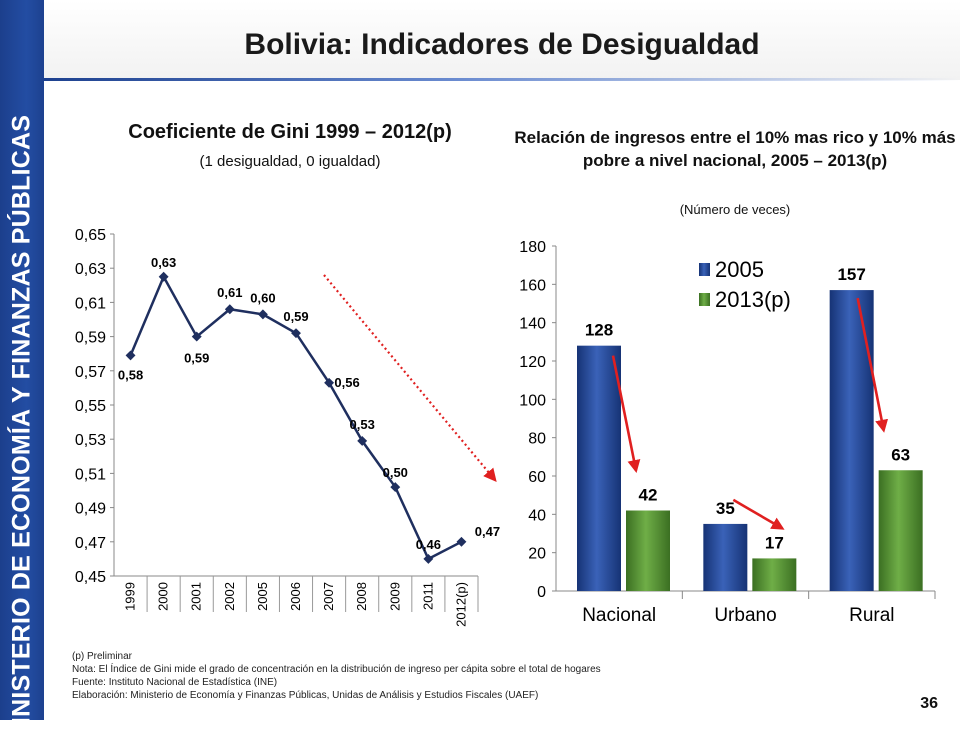  Describe the element at coordinates (537, 439) in the screenshot. I see `ratio-y-tick-label: 80` at that location.